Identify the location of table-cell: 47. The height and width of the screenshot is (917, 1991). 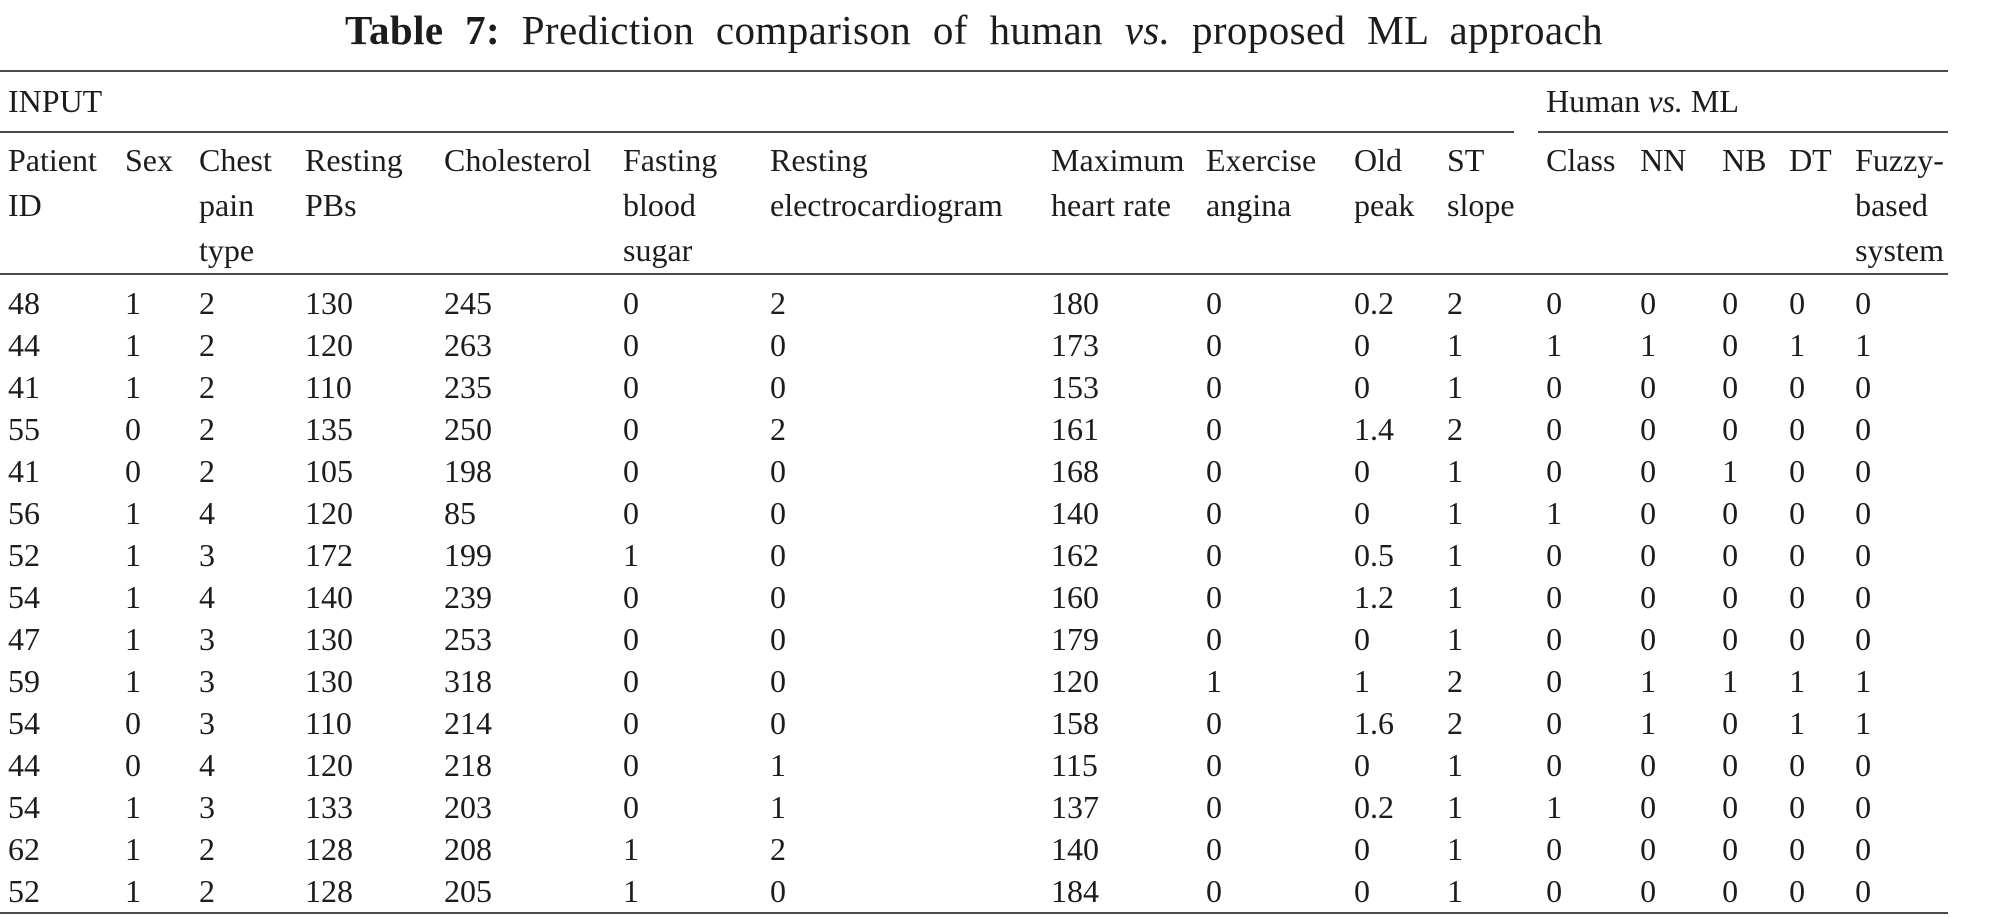
(24, 639).